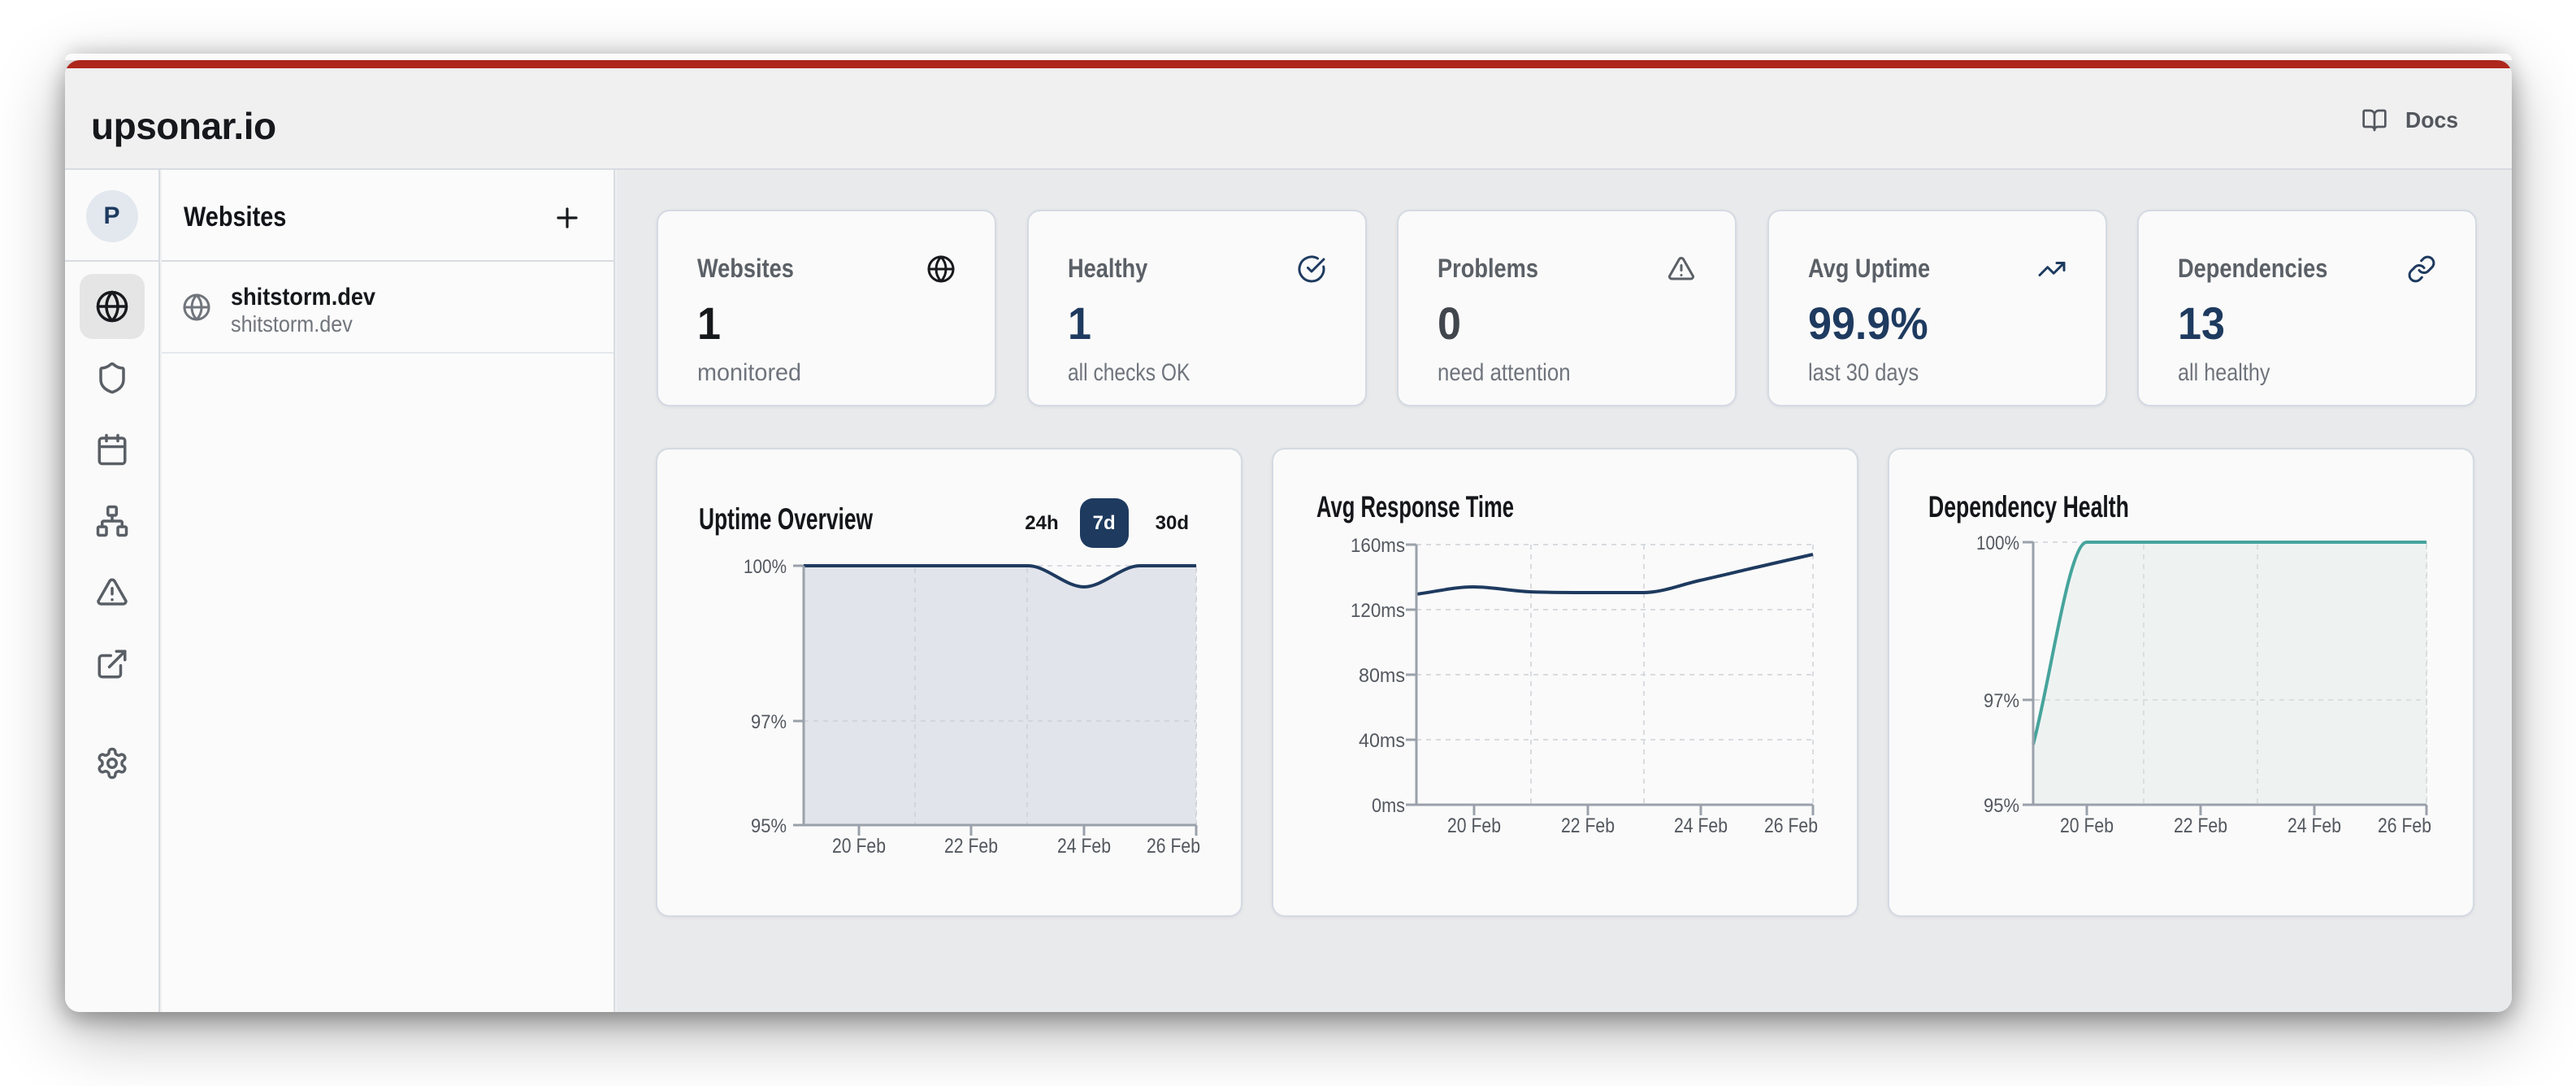  I want to click on svg-text: 120ms, so click(1378, 611).